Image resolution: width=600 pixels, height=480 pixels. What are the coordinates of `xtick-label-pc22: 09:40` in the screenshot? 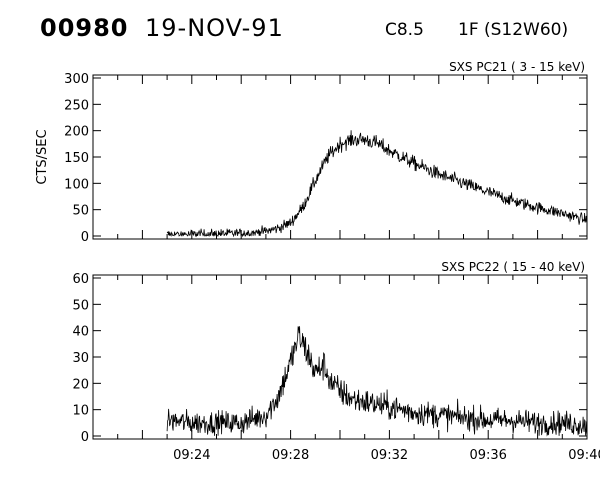 It's located at (584, 455).